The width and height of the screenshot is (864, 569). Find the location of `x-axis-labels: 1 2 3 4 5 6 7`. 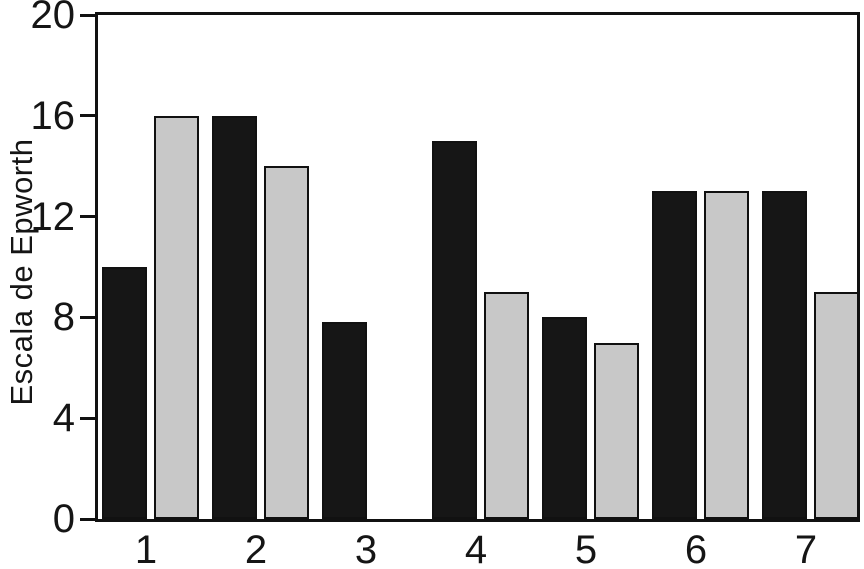

x-axis-labels: 1 2 3 4 5 6 7 is located at coordinates (477, 544).